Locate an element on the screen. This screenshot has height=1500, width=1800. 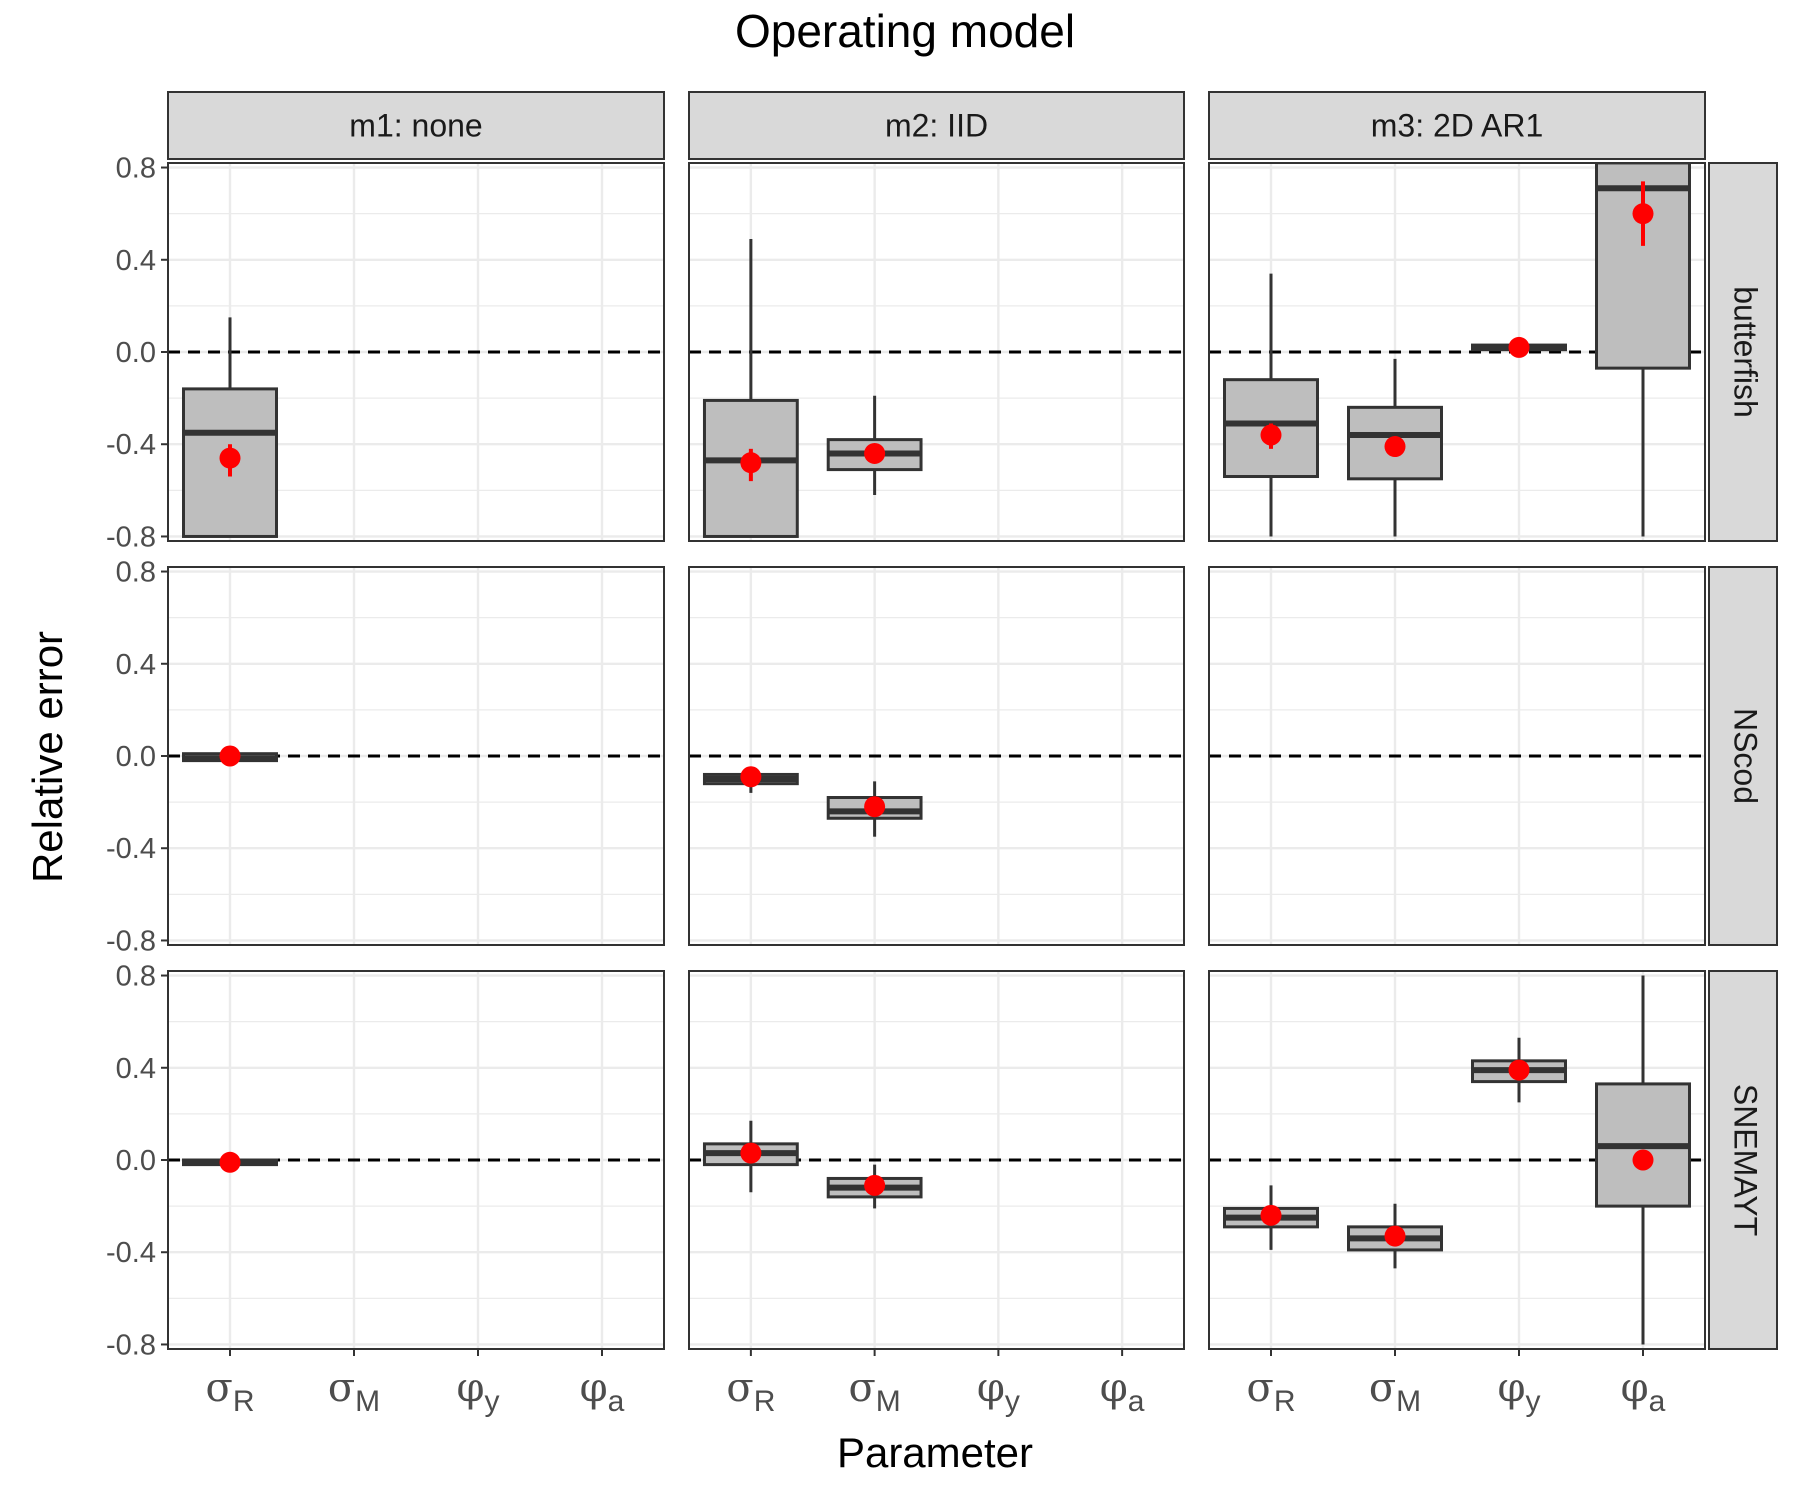
column-strip-label: m1: none is located at coordinates (415, 126).